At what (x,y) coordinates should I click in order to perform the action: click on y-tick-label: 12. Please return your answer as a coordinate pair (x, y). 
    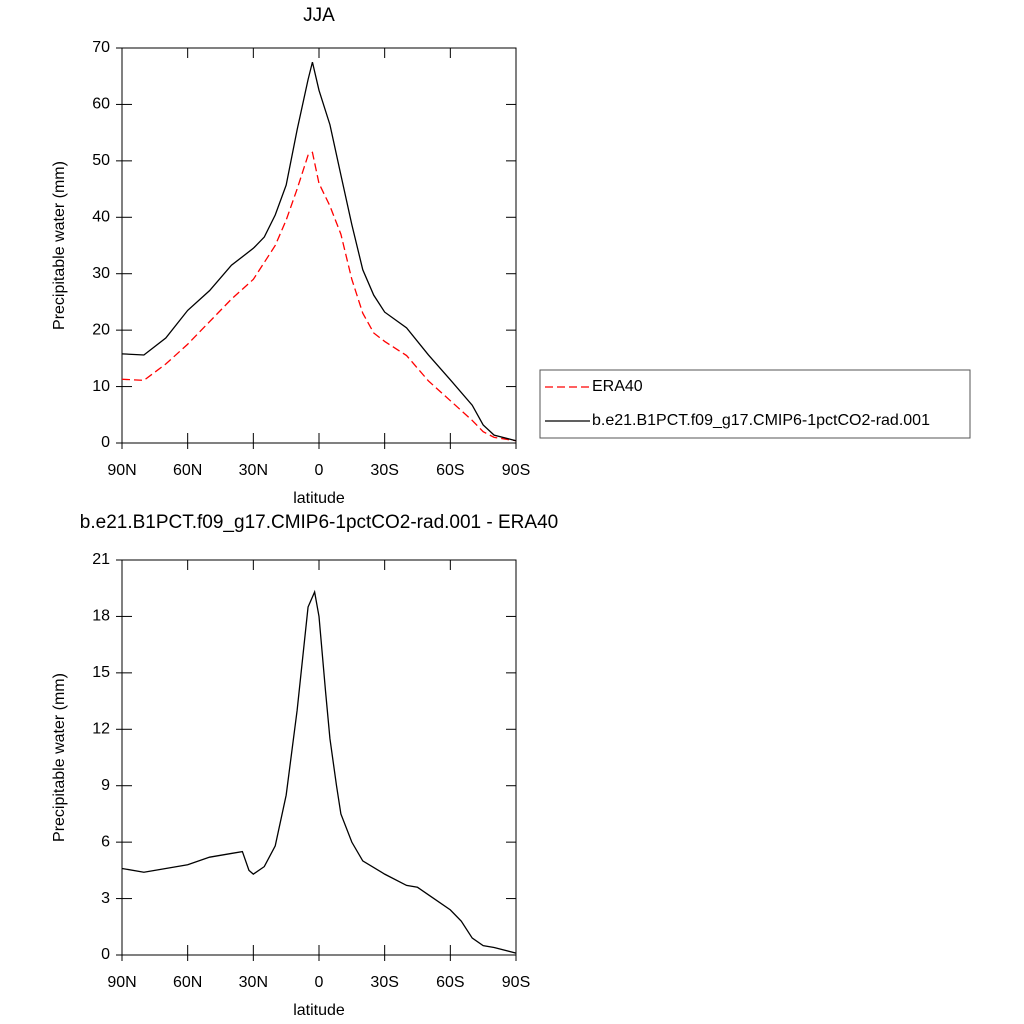
    Looking at the image, I should click on (101, 729).